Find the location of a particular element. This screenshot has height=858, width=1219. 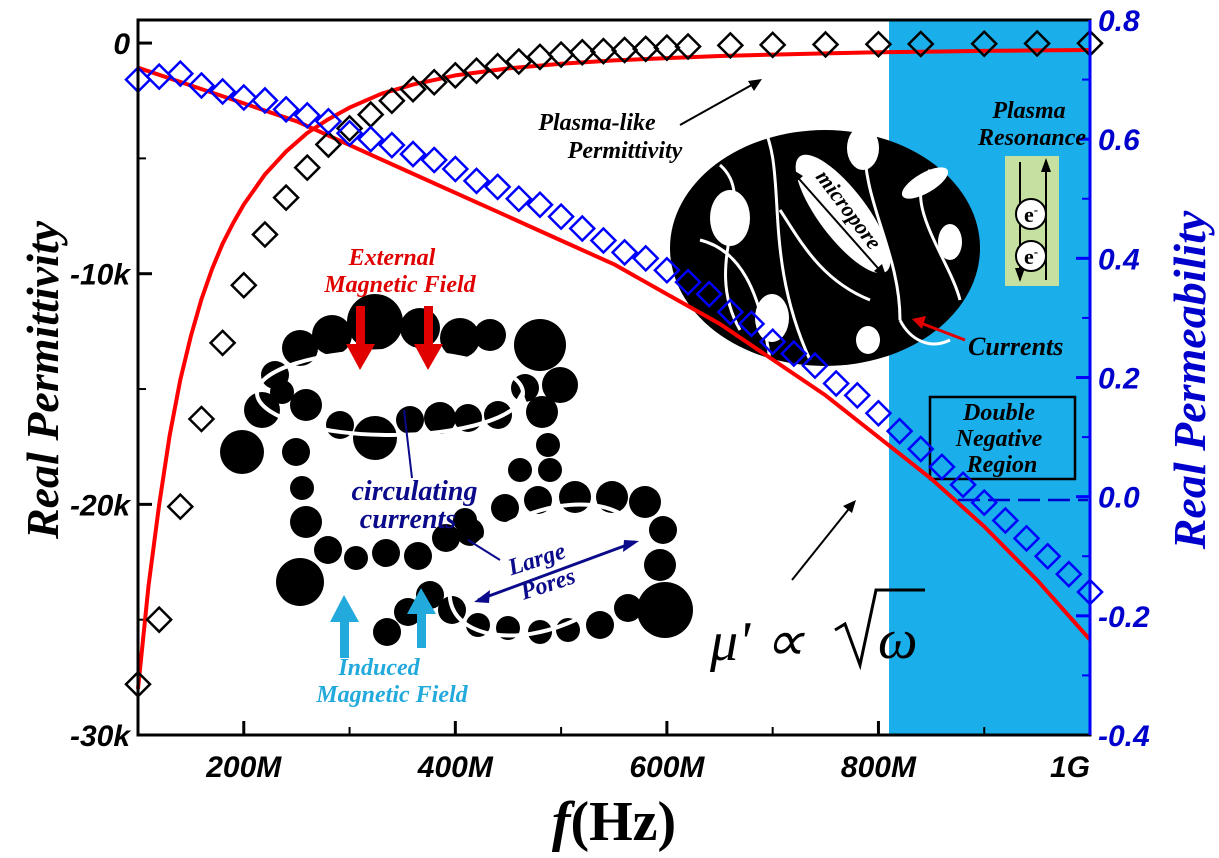

svg-text: ω is located at coordinates (898, 640).